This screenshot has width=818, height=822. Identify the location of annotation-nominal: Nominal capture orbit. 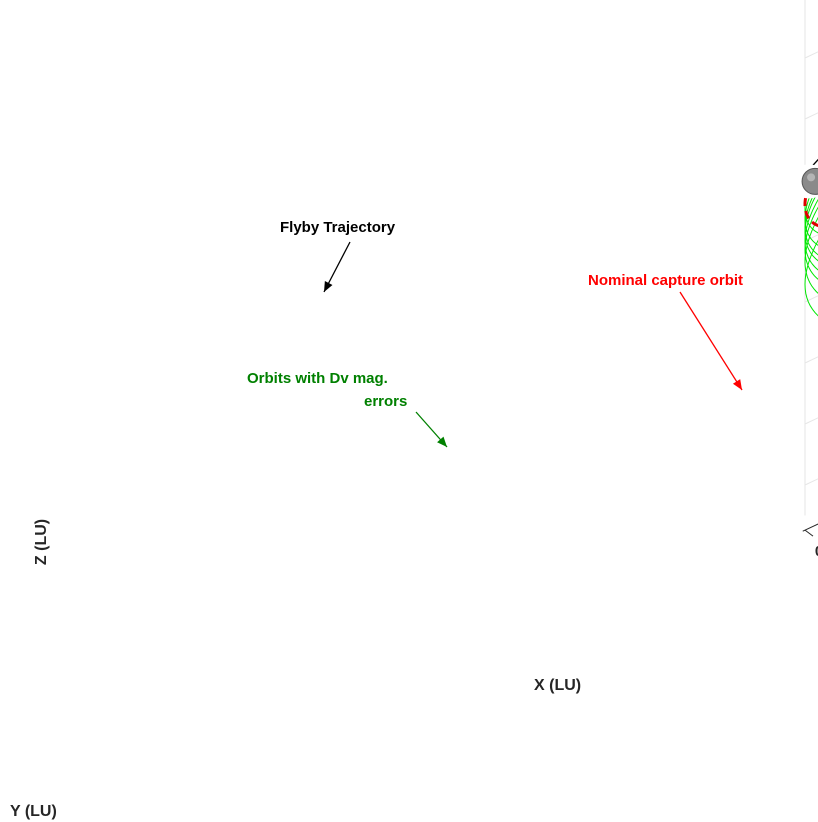
(665, 280).